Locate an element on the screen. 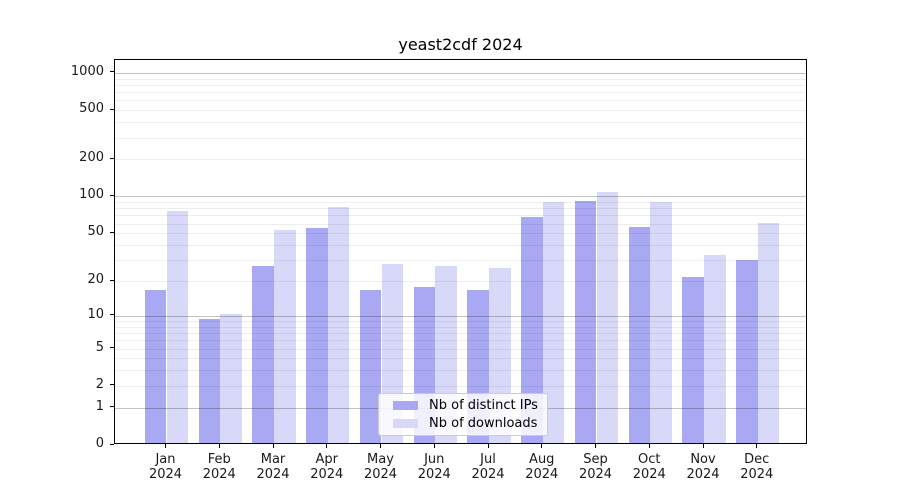 This screenshot has height=500, width=900. bar-distinct-ips-feb is located at coordinates (209, 381).